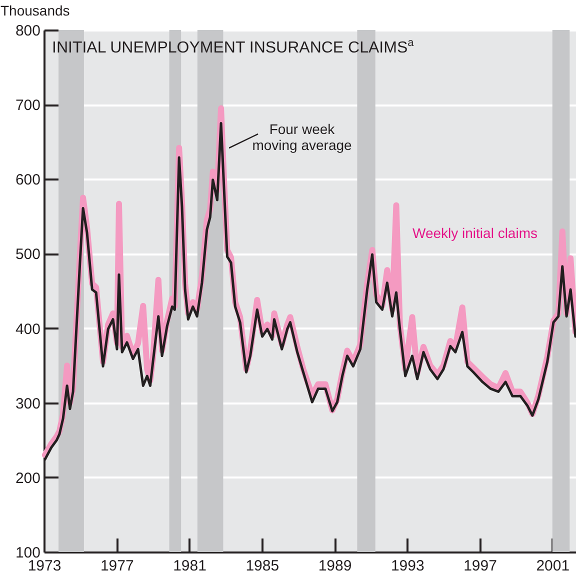 Image resolution: width=576 pixels, height=586 pixels. What do you see at coordinates (27, 31) in the screenshot?
I see `y-tick-label: 800` at bounding box center [27, 31].